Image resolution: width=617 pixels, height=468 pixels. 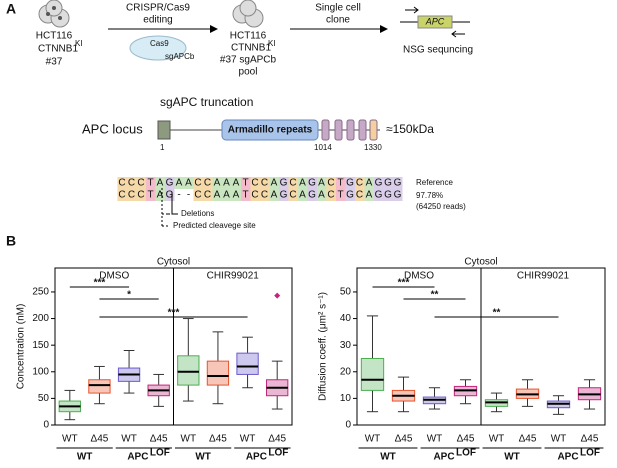 I want to click on mass-label: ≈150kDa, so click(x=410, y=129).